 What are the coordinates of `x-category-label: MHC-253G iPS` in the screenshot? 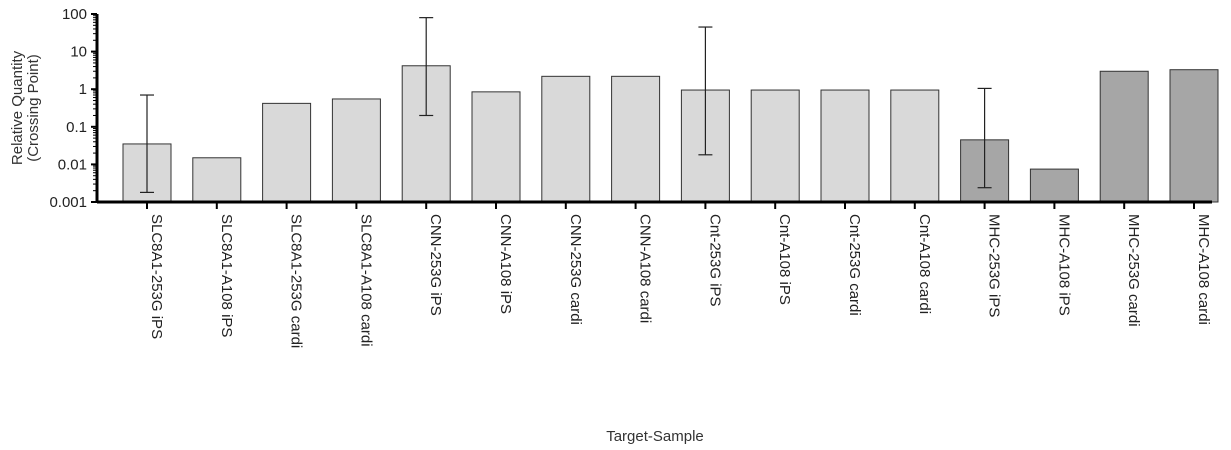 It's located at (994, 265).